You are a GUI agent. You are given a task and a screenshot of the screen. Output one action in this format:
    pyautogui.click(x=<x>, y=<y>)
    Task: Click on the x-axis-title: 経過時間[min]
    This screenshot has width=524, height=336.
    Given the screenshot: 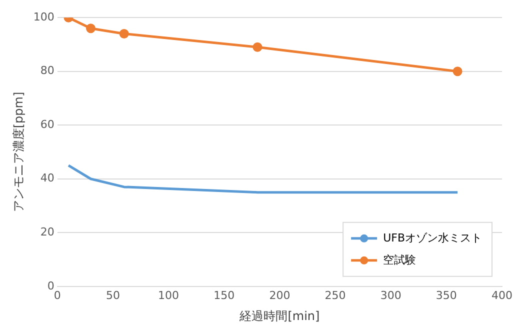 What is the action you would take?
    pyautogui.click(x=279, y=315)
    